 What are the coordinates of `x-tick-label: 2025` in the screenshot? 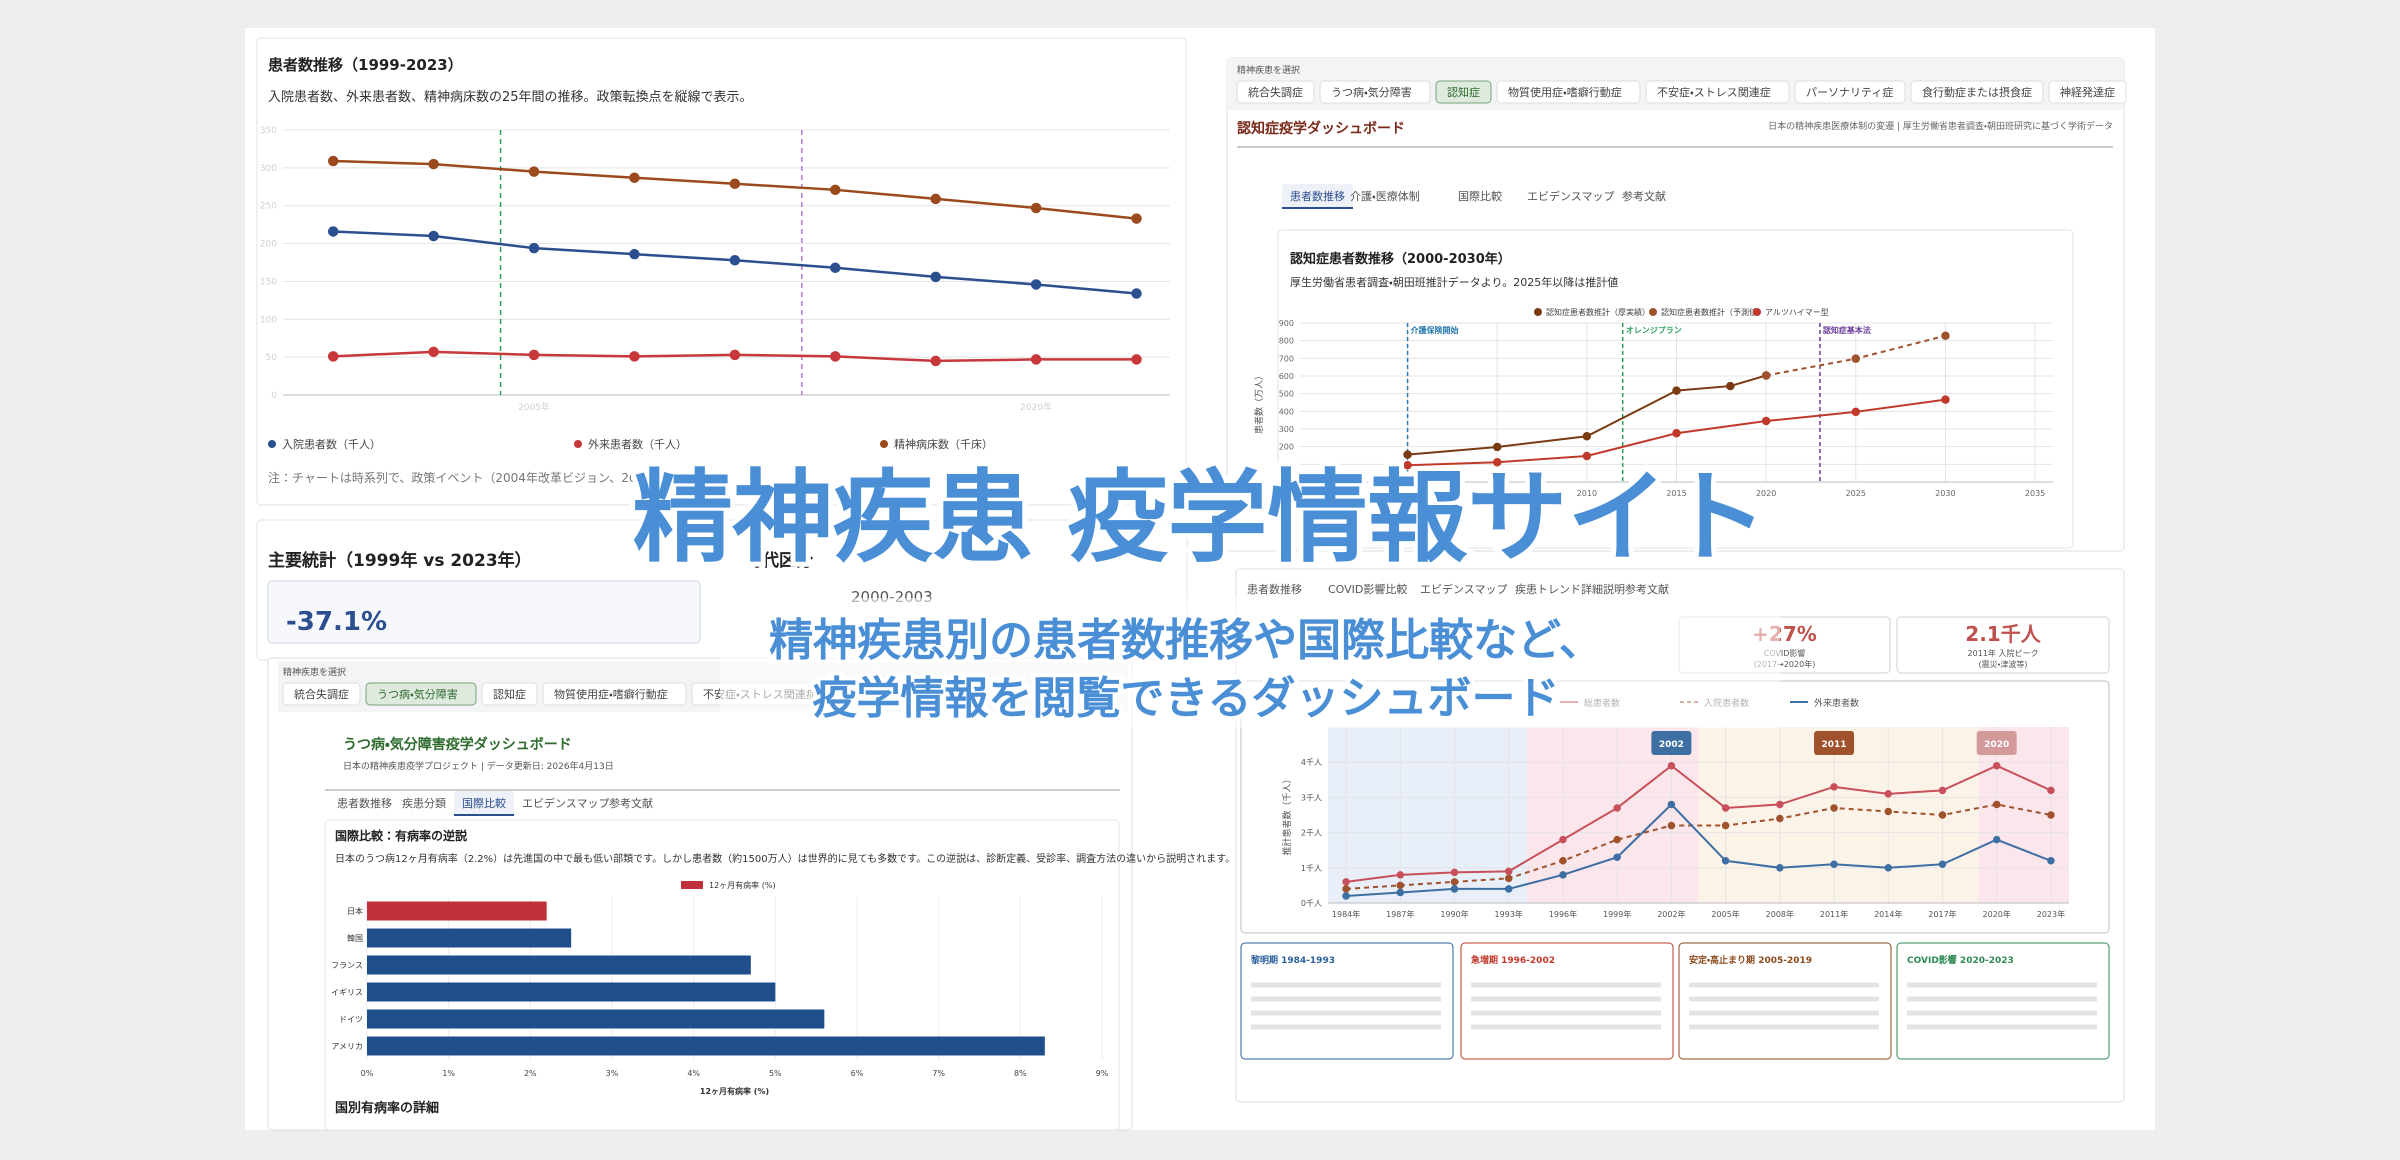 It's located at (1856, 493).